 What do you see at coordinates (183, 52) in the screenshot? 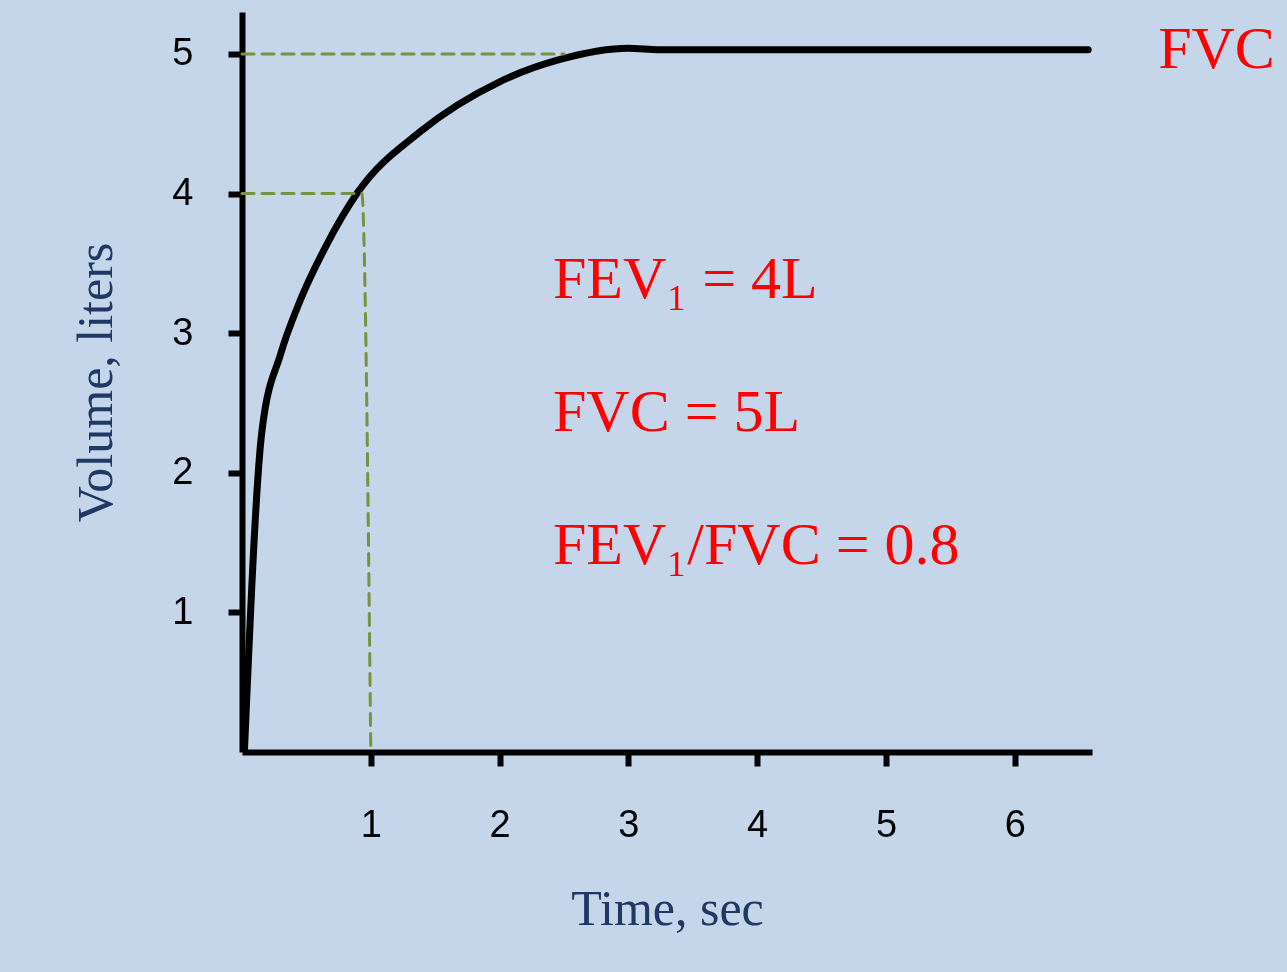
I see `y-tick-label: 5` at bounding box center [183, 52].